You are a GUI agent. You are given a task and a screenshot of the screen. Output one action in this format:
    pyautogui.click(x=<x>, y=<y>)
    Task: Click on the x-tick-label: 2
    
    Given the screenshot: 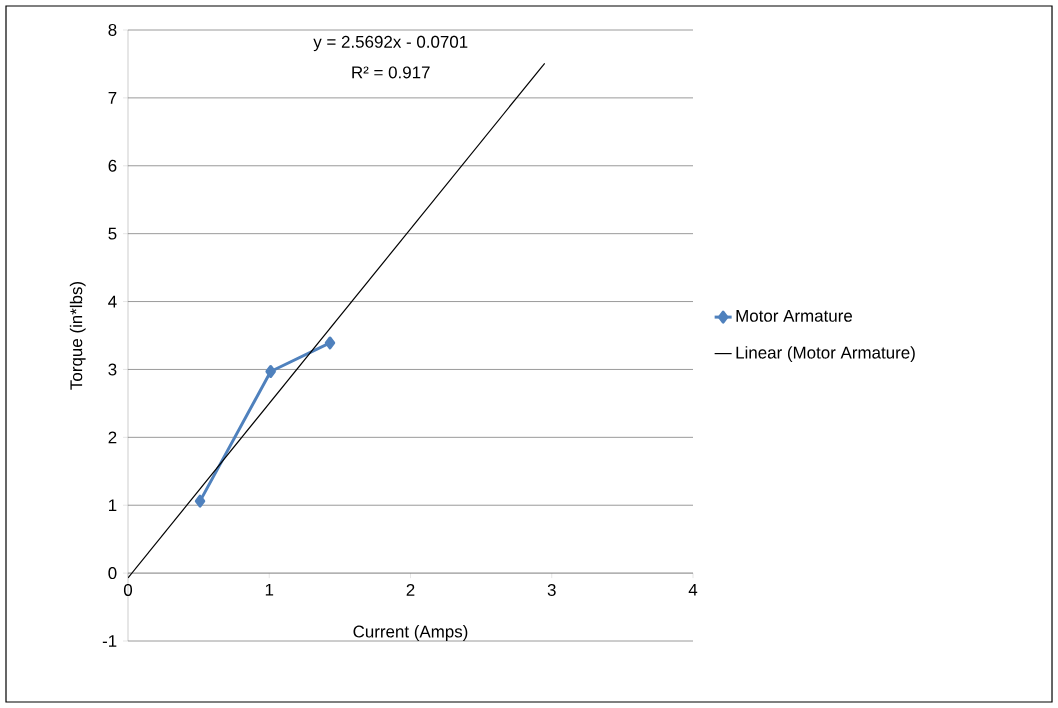 What is the action you would take?
    pyautogui.click(x=410, y=589)
    